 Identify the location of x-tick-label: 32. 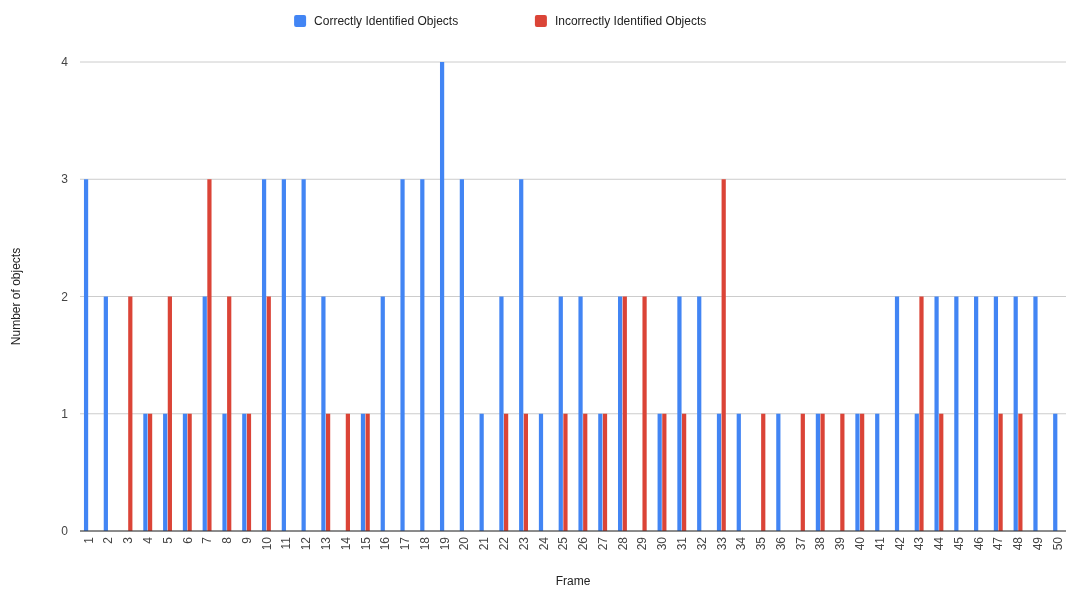
(701, 543).